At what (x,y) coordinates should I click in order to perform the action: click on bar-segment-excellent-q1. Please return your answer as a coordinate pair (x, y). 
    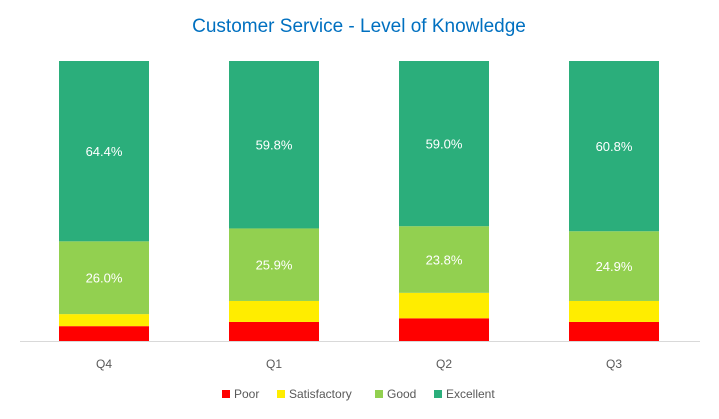
    Looking at the image, I should click on (274, 145).